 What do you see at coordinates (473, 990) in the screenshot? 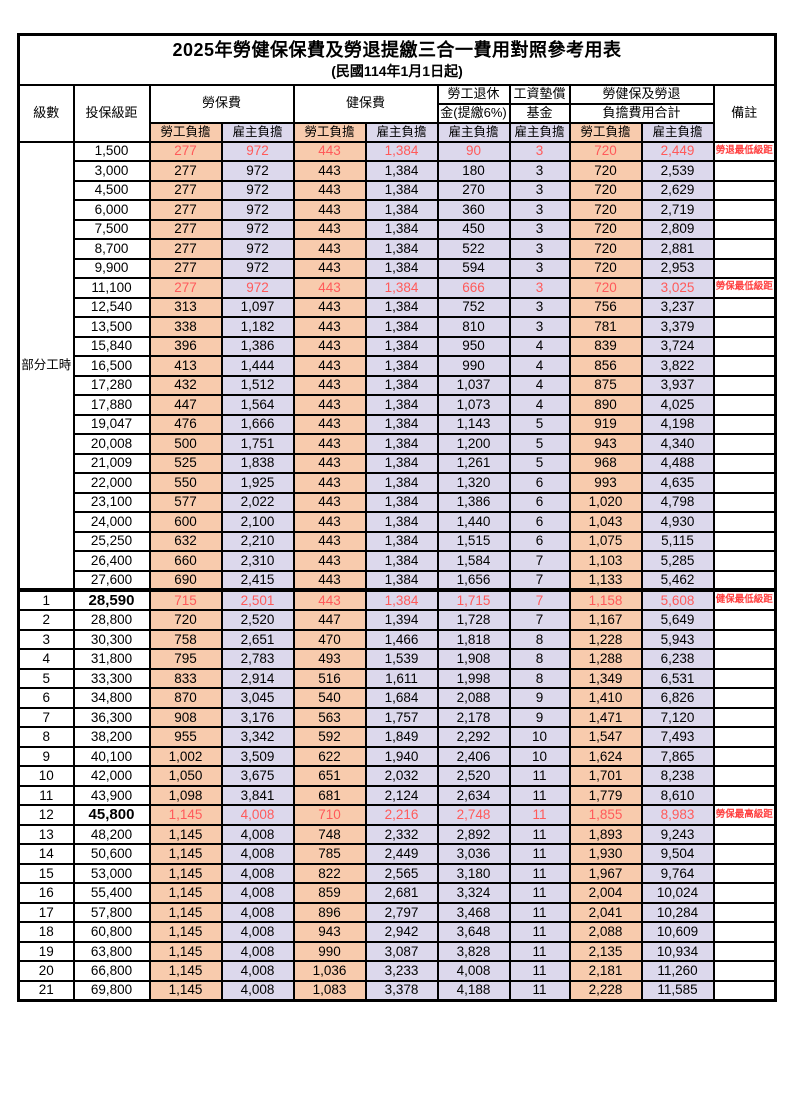
I see `value-cell: 4,188` at bounding box center [473, 990].